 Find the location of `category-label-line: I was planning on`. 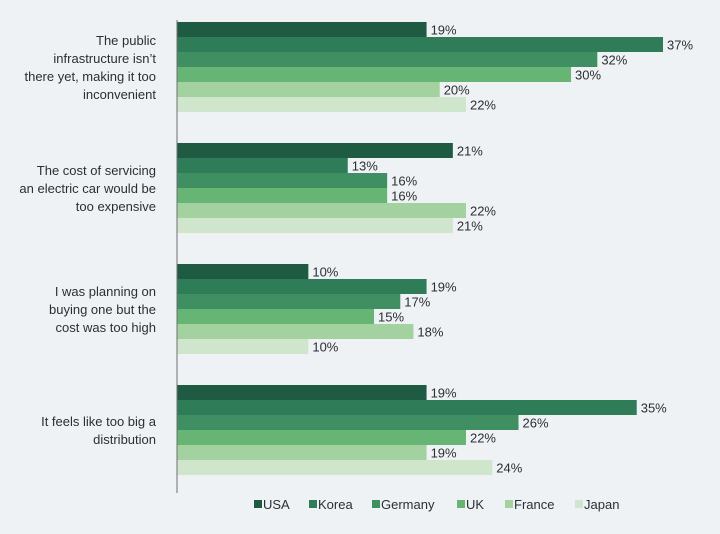

category-label-line: I was planning on is located at coordinates (105, 291).